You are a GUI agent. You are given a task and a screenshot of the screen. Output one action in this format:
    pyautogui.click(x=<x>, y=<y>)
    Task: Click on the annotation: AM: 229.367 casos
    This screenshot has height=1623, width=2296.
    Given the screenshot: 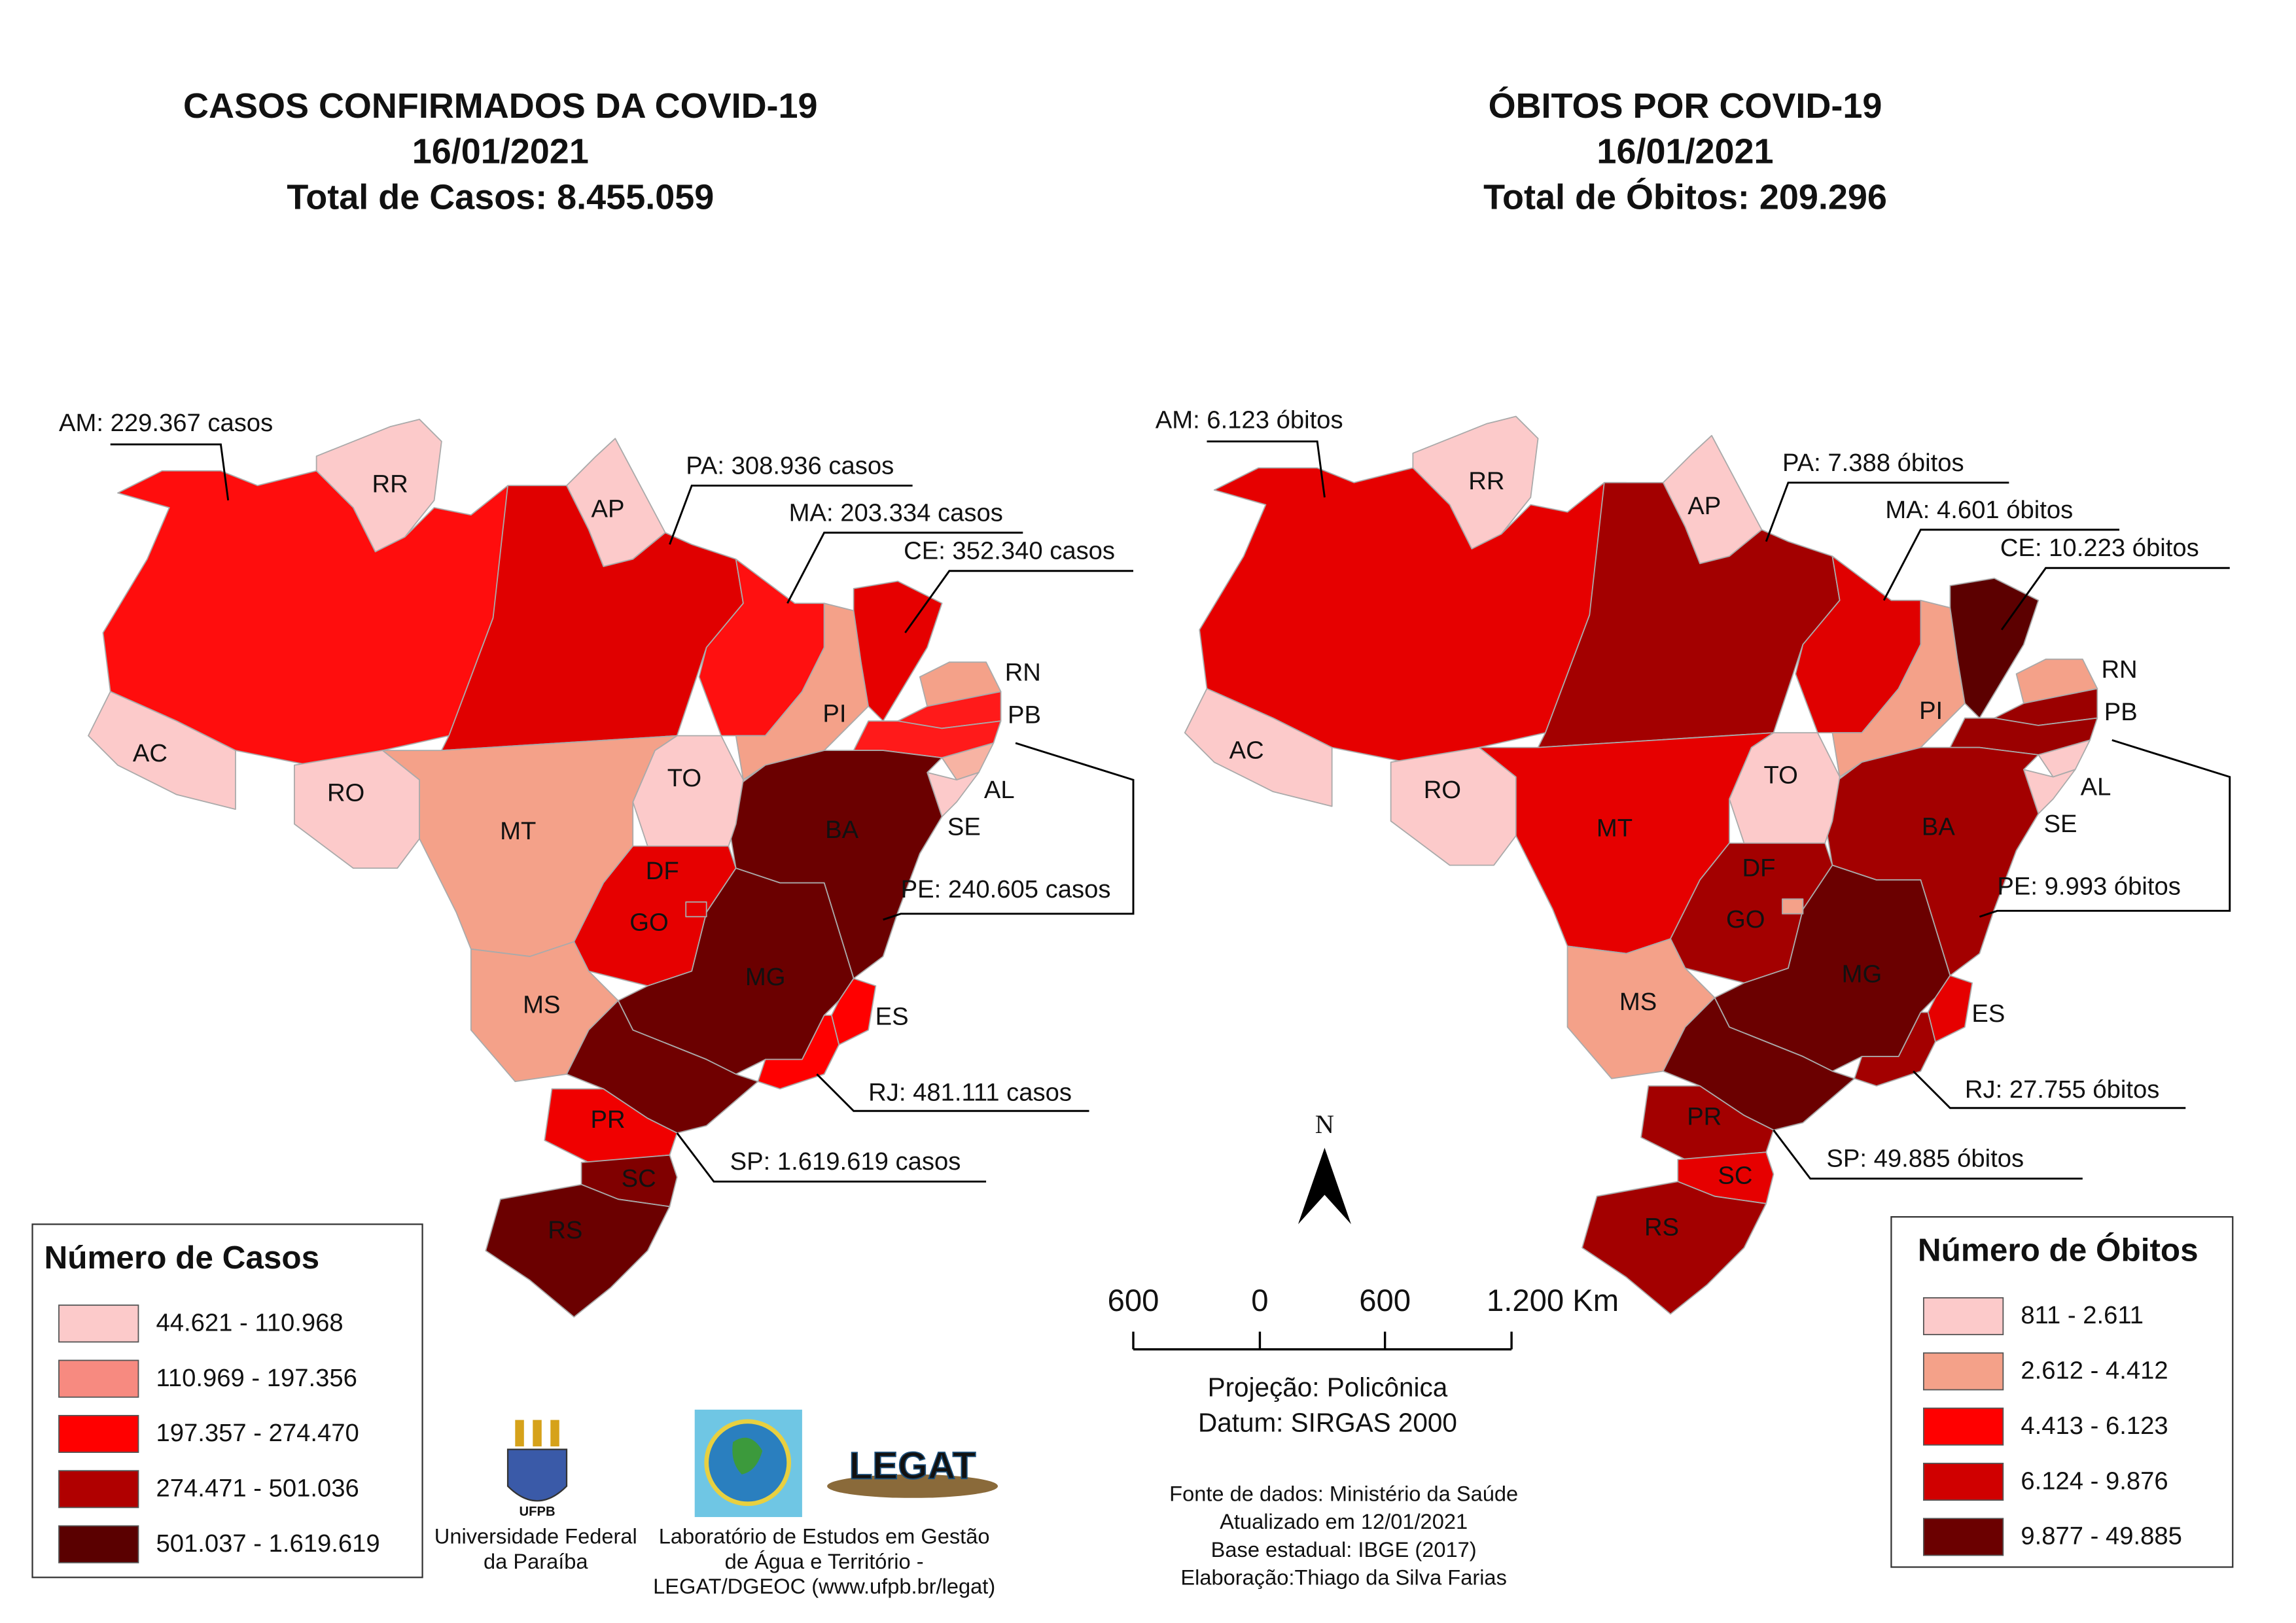 What is the action you would take?
    pyautogui.click(x=166, y=423)
    